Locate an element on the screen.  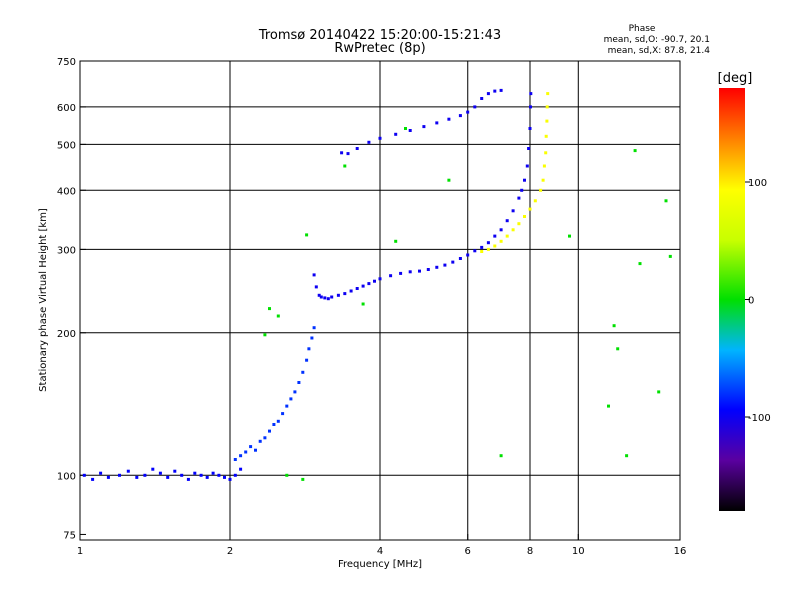
stats-o-mode: mean, sd,O: -90.7, 20.1 is located at coordinates (657, 40).